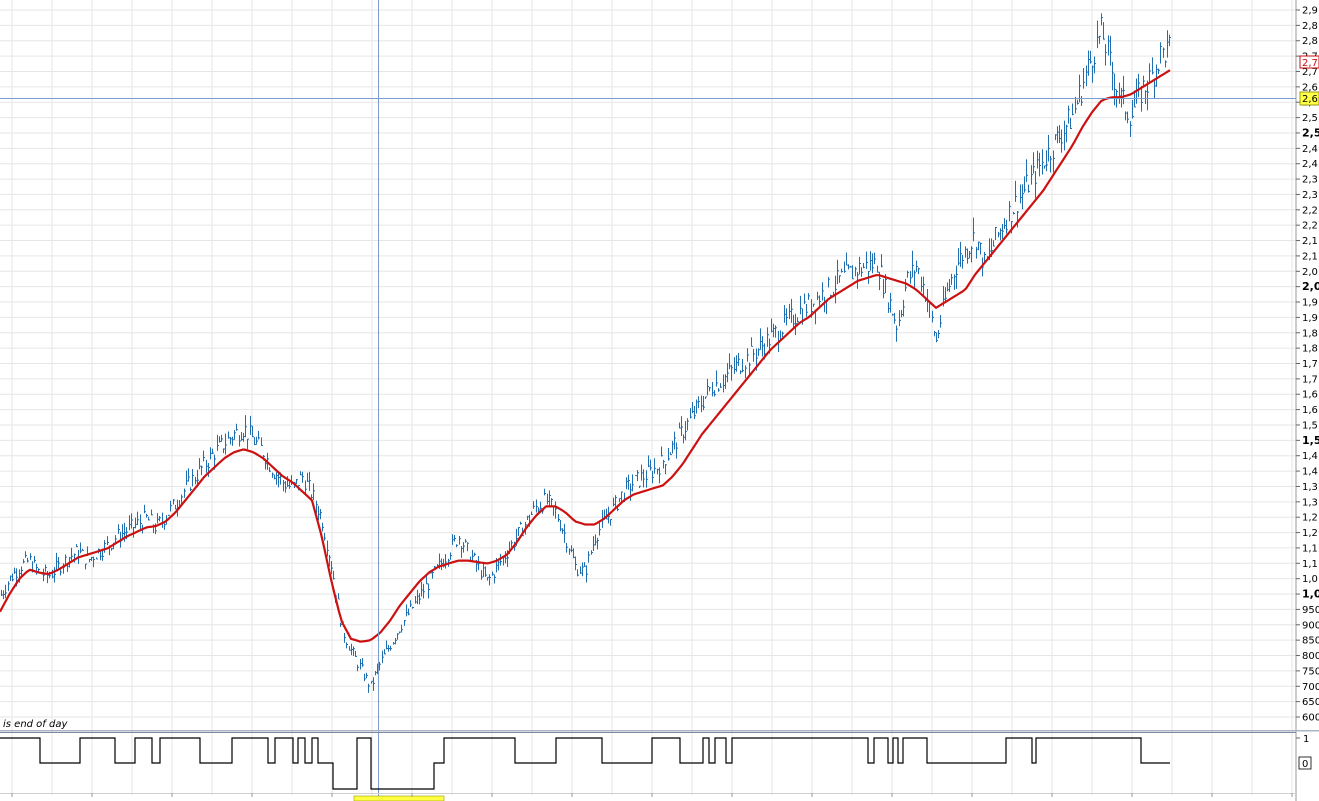 The image size is (1319, 801). I want to click on y-tick-label: 650, so click(1310, 702).